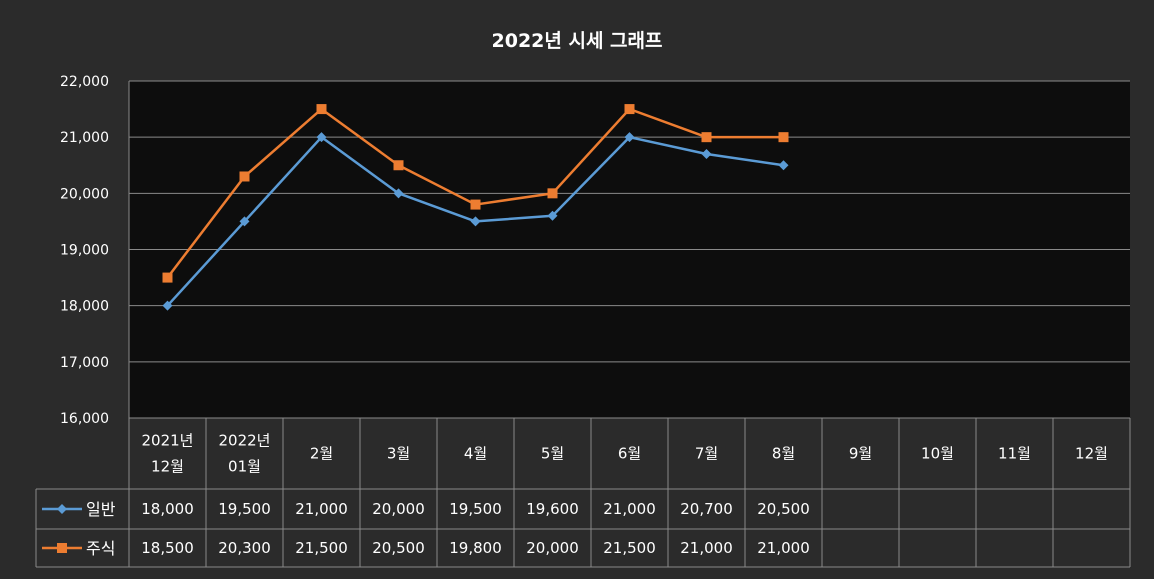  Describe the element at coordinates (167, 548) in the screenshot. I see `data-table-value: 18,500` at that location.